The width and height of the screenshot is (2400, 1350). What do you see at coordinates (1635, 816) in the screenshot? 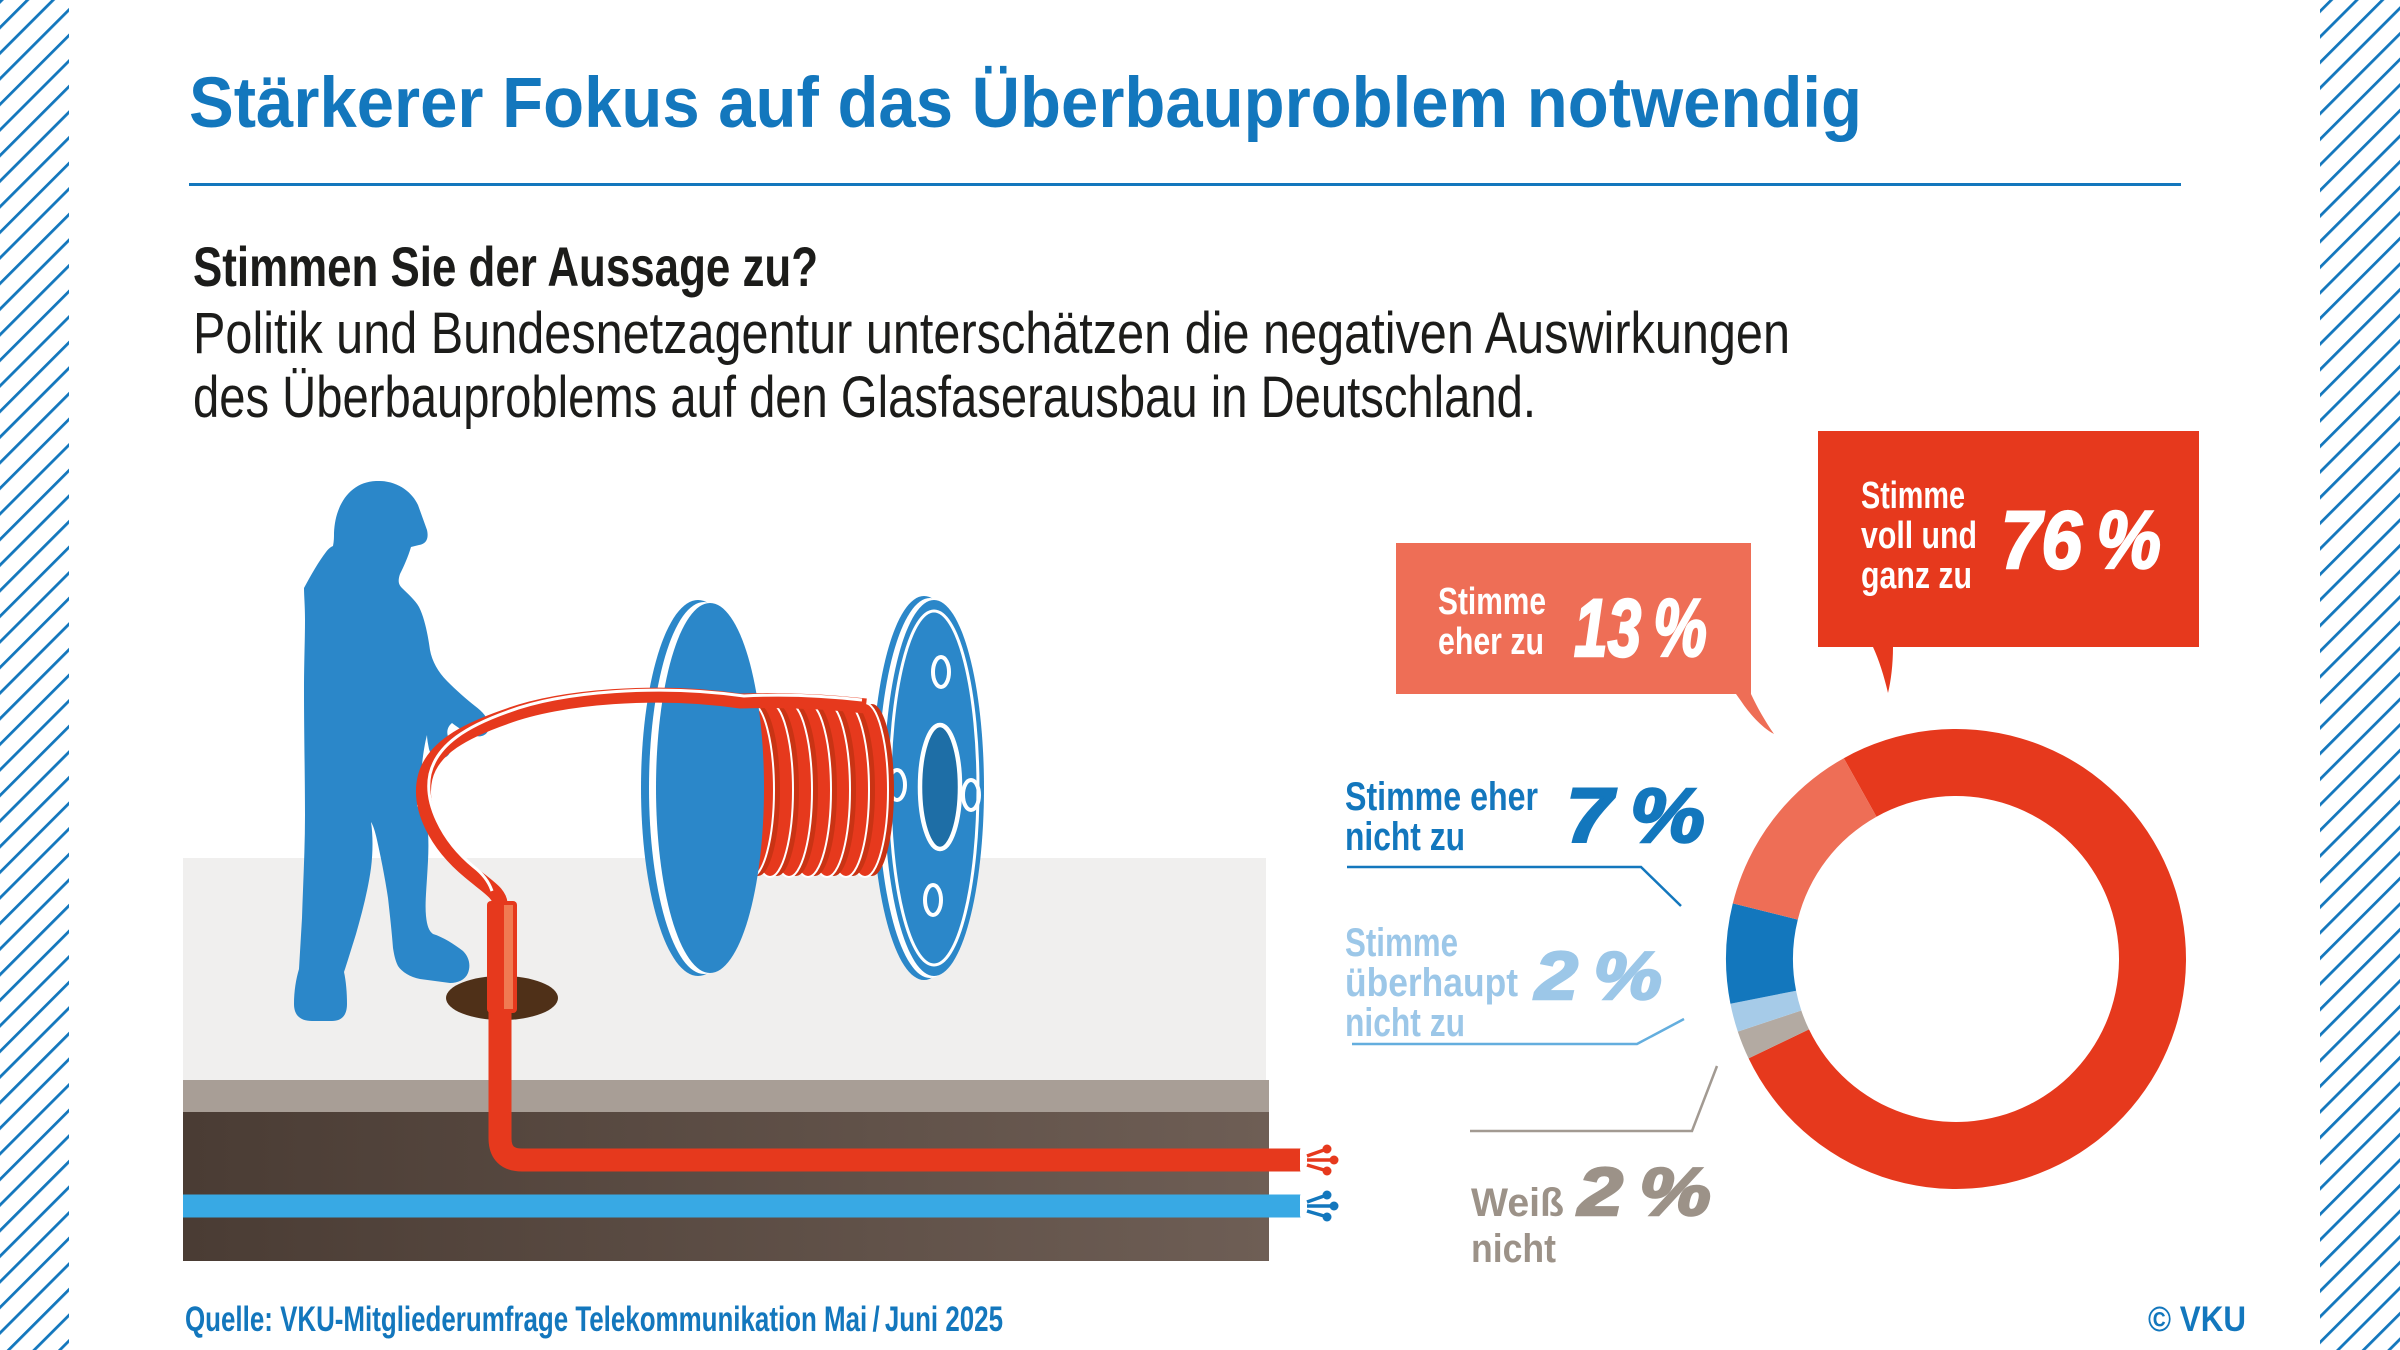
I see `svg-text: 7 %` at bounding box center [1635, 816].